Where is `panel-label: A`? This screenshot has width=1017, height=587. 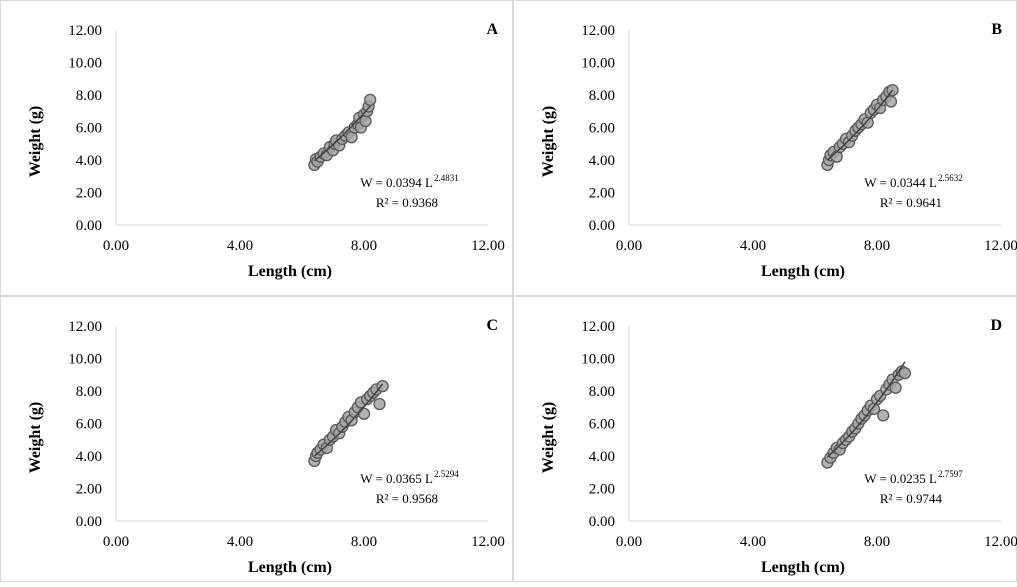
panel-label: A is located at coordinates (492, 29).